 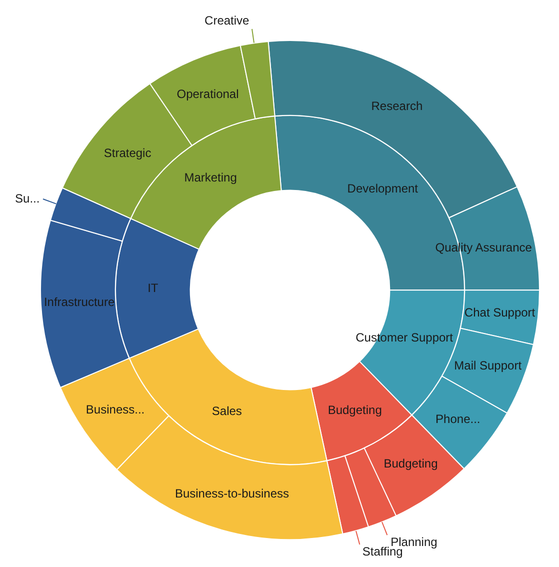 I want to click on slice-label: Creative, so click(x=227, y=21).